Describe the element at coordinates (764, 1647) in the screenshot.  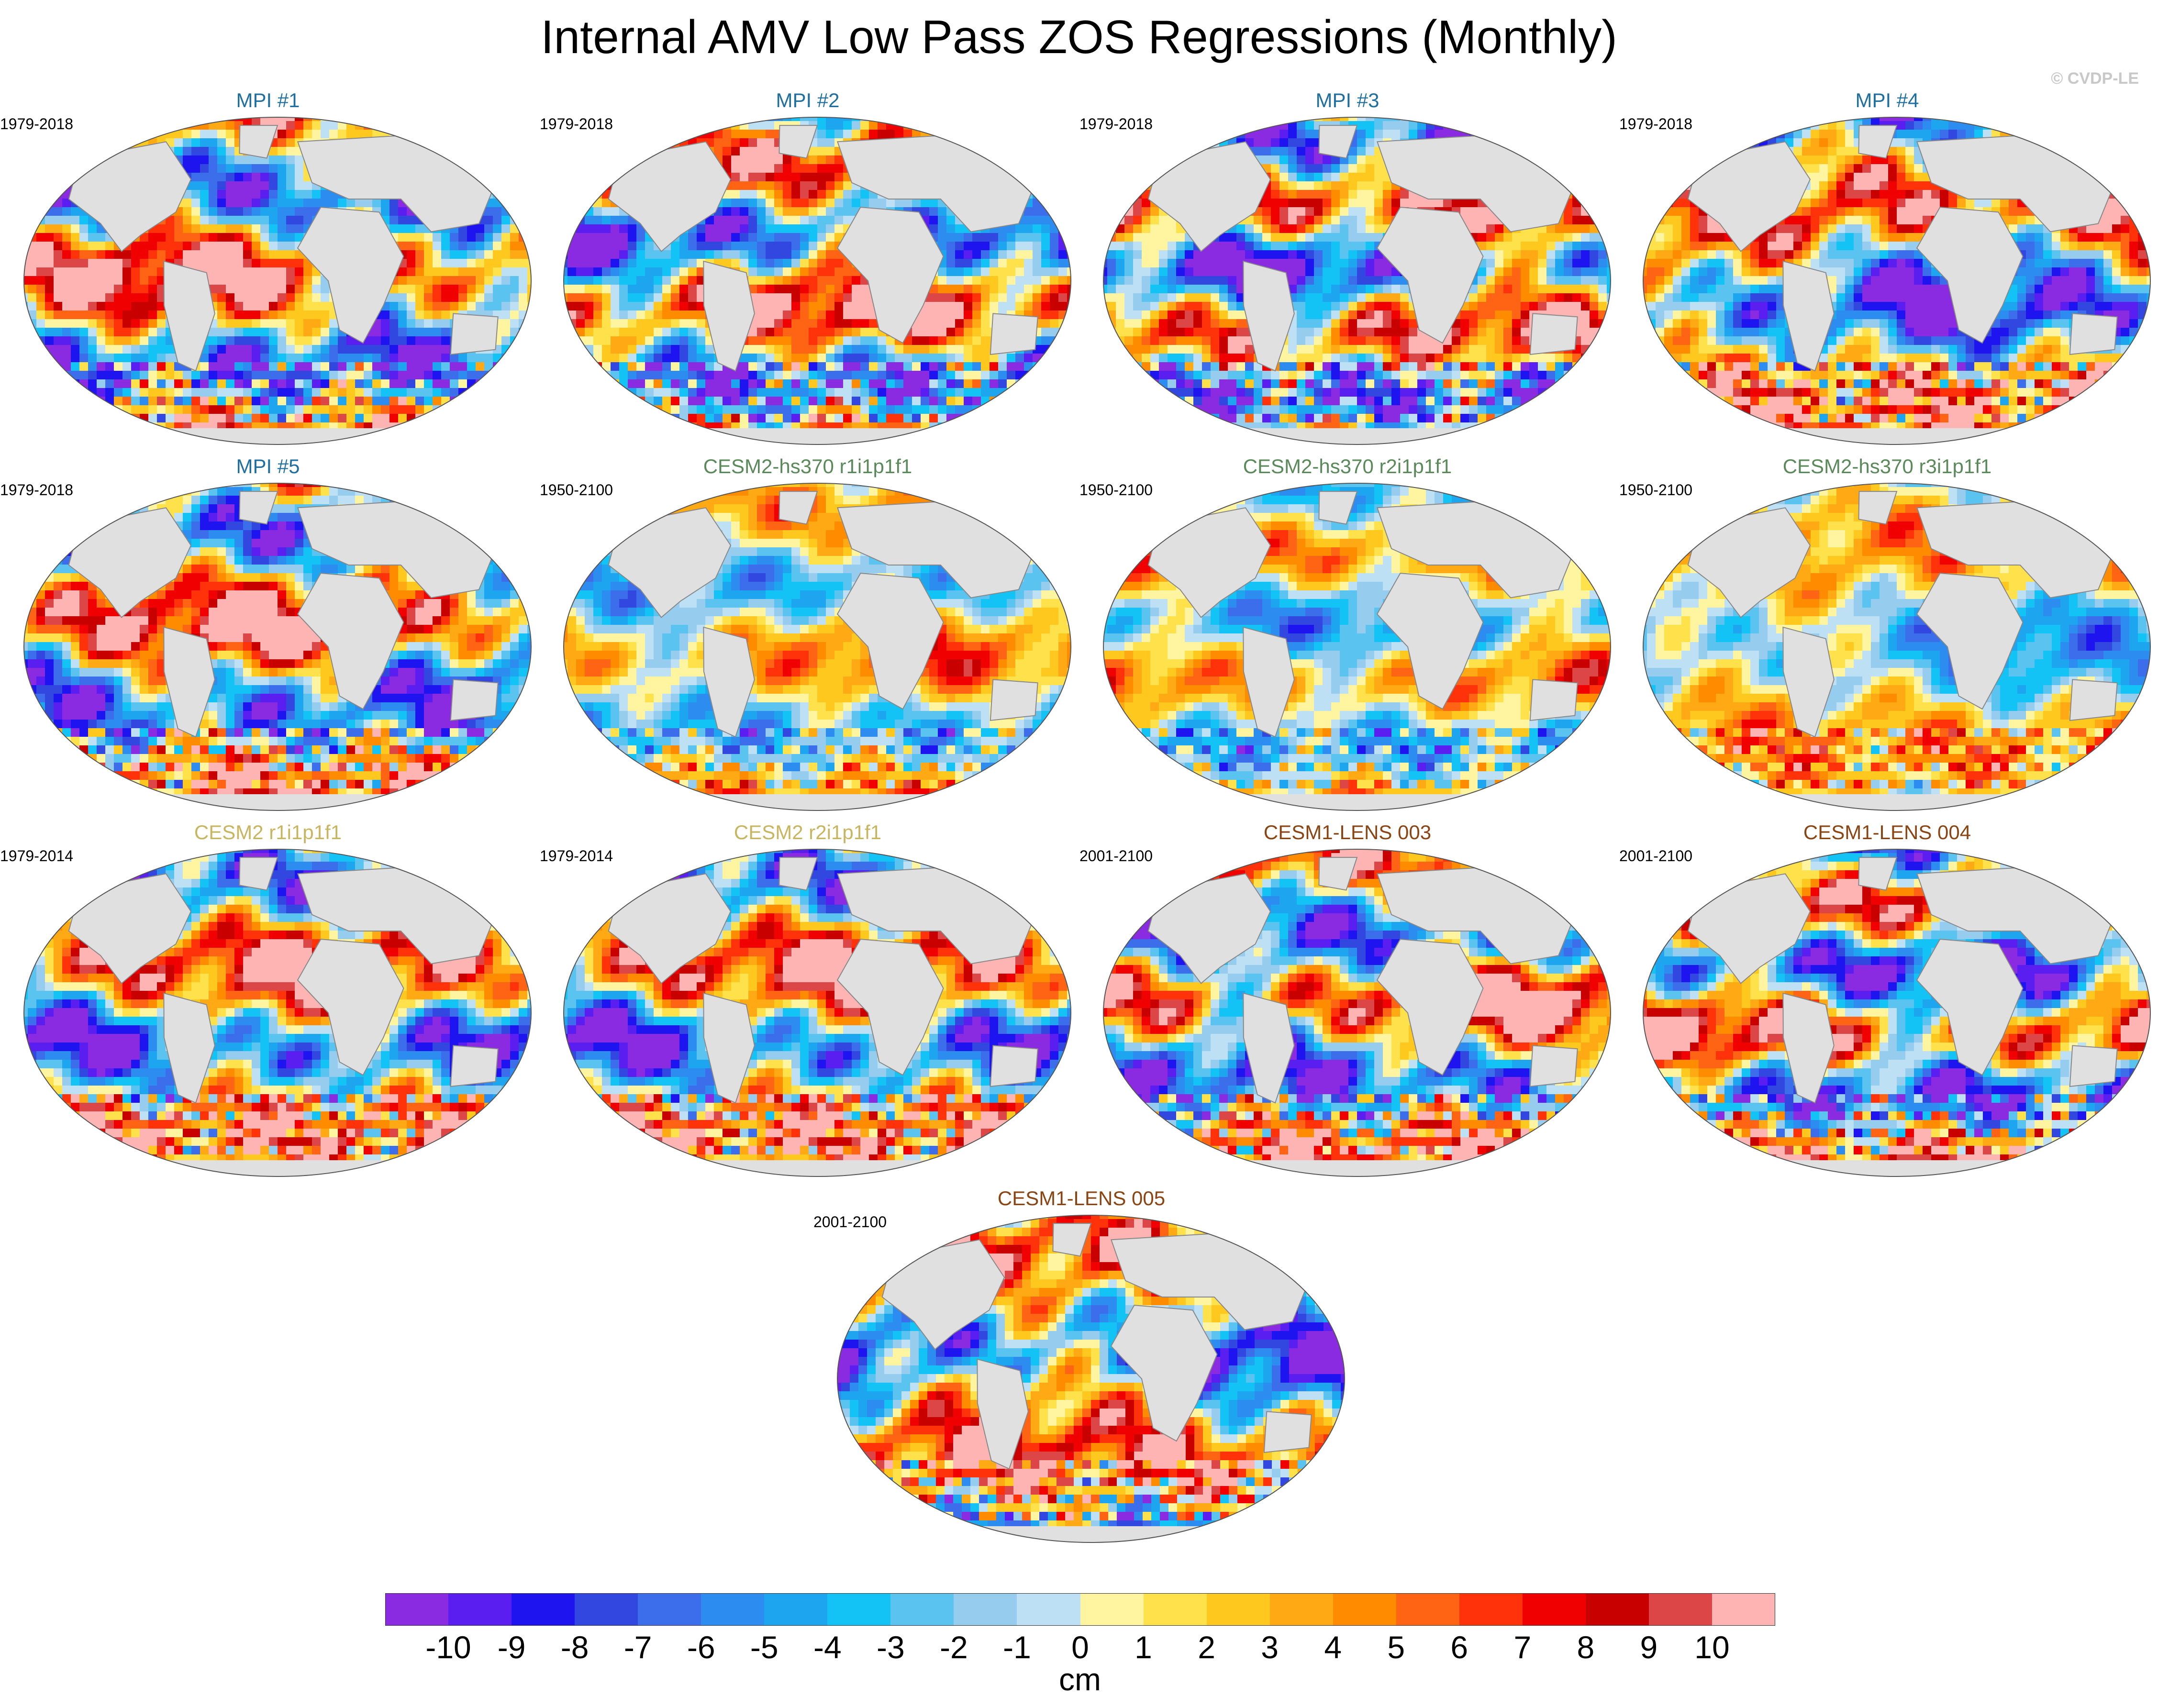
I see `colorbar-tick-label: -5` at that location.